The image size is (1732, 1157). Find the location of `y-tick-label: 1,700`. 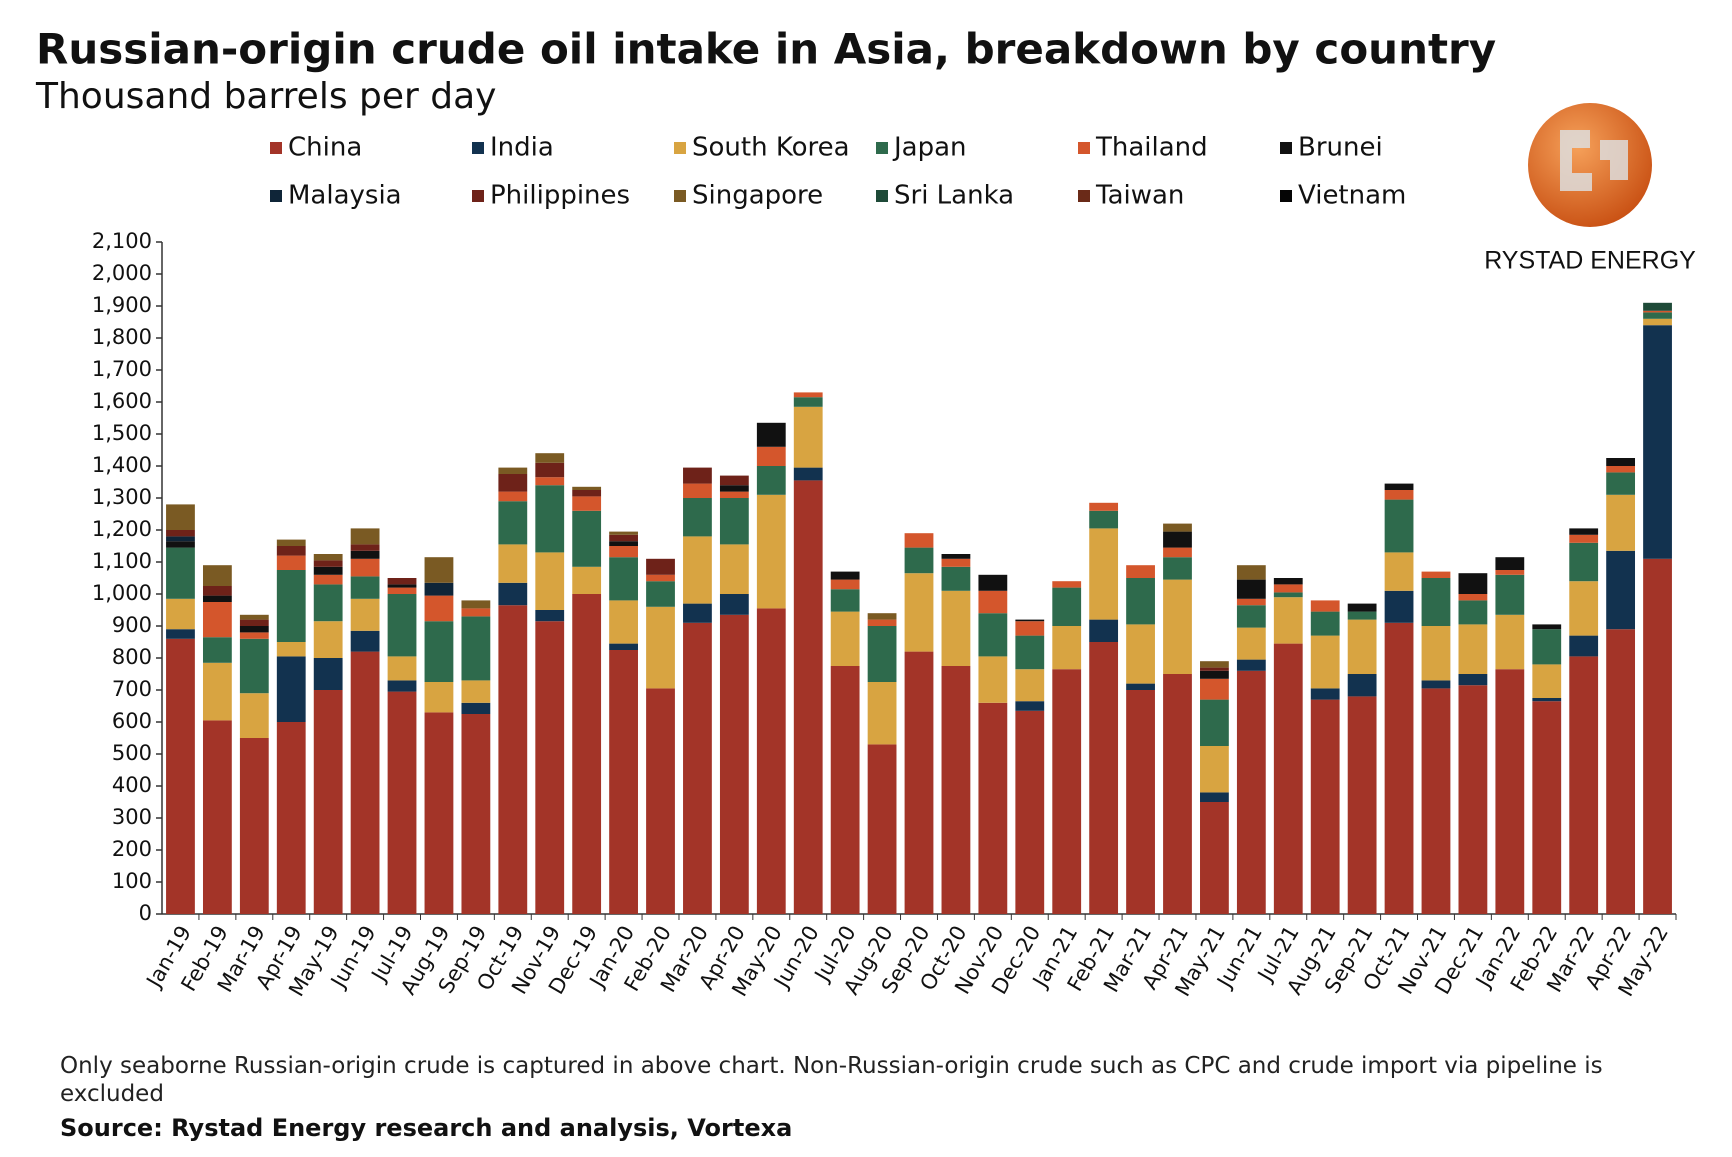

y-tick-label: 1,700 is located at coordinates (122, 369).